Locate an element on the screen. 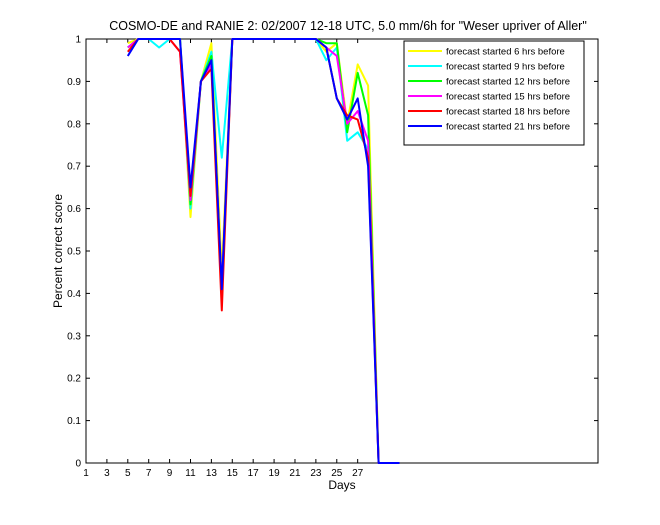 The image size is (660, 525). legend-box is located at coordinates (494, 93).